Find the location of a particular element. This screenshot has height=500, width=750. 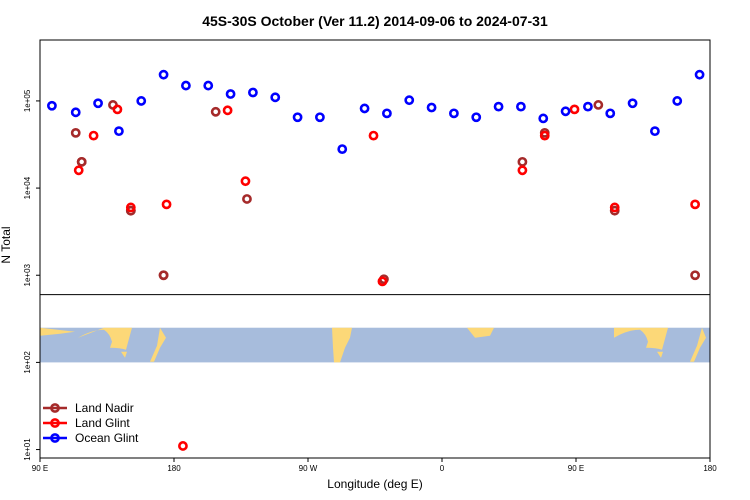

legend-marker-ocean-glint is located at coordinates (55, 438).